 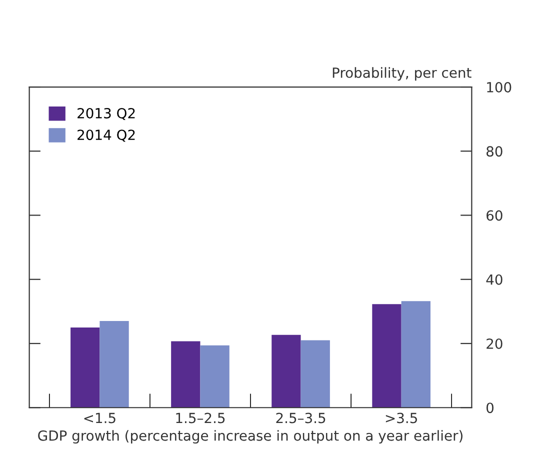 What do you see at coordinates (106, 136) in the screenshot?
I see `legend-label: 2014 Q2` at bounding box center [106, 136].